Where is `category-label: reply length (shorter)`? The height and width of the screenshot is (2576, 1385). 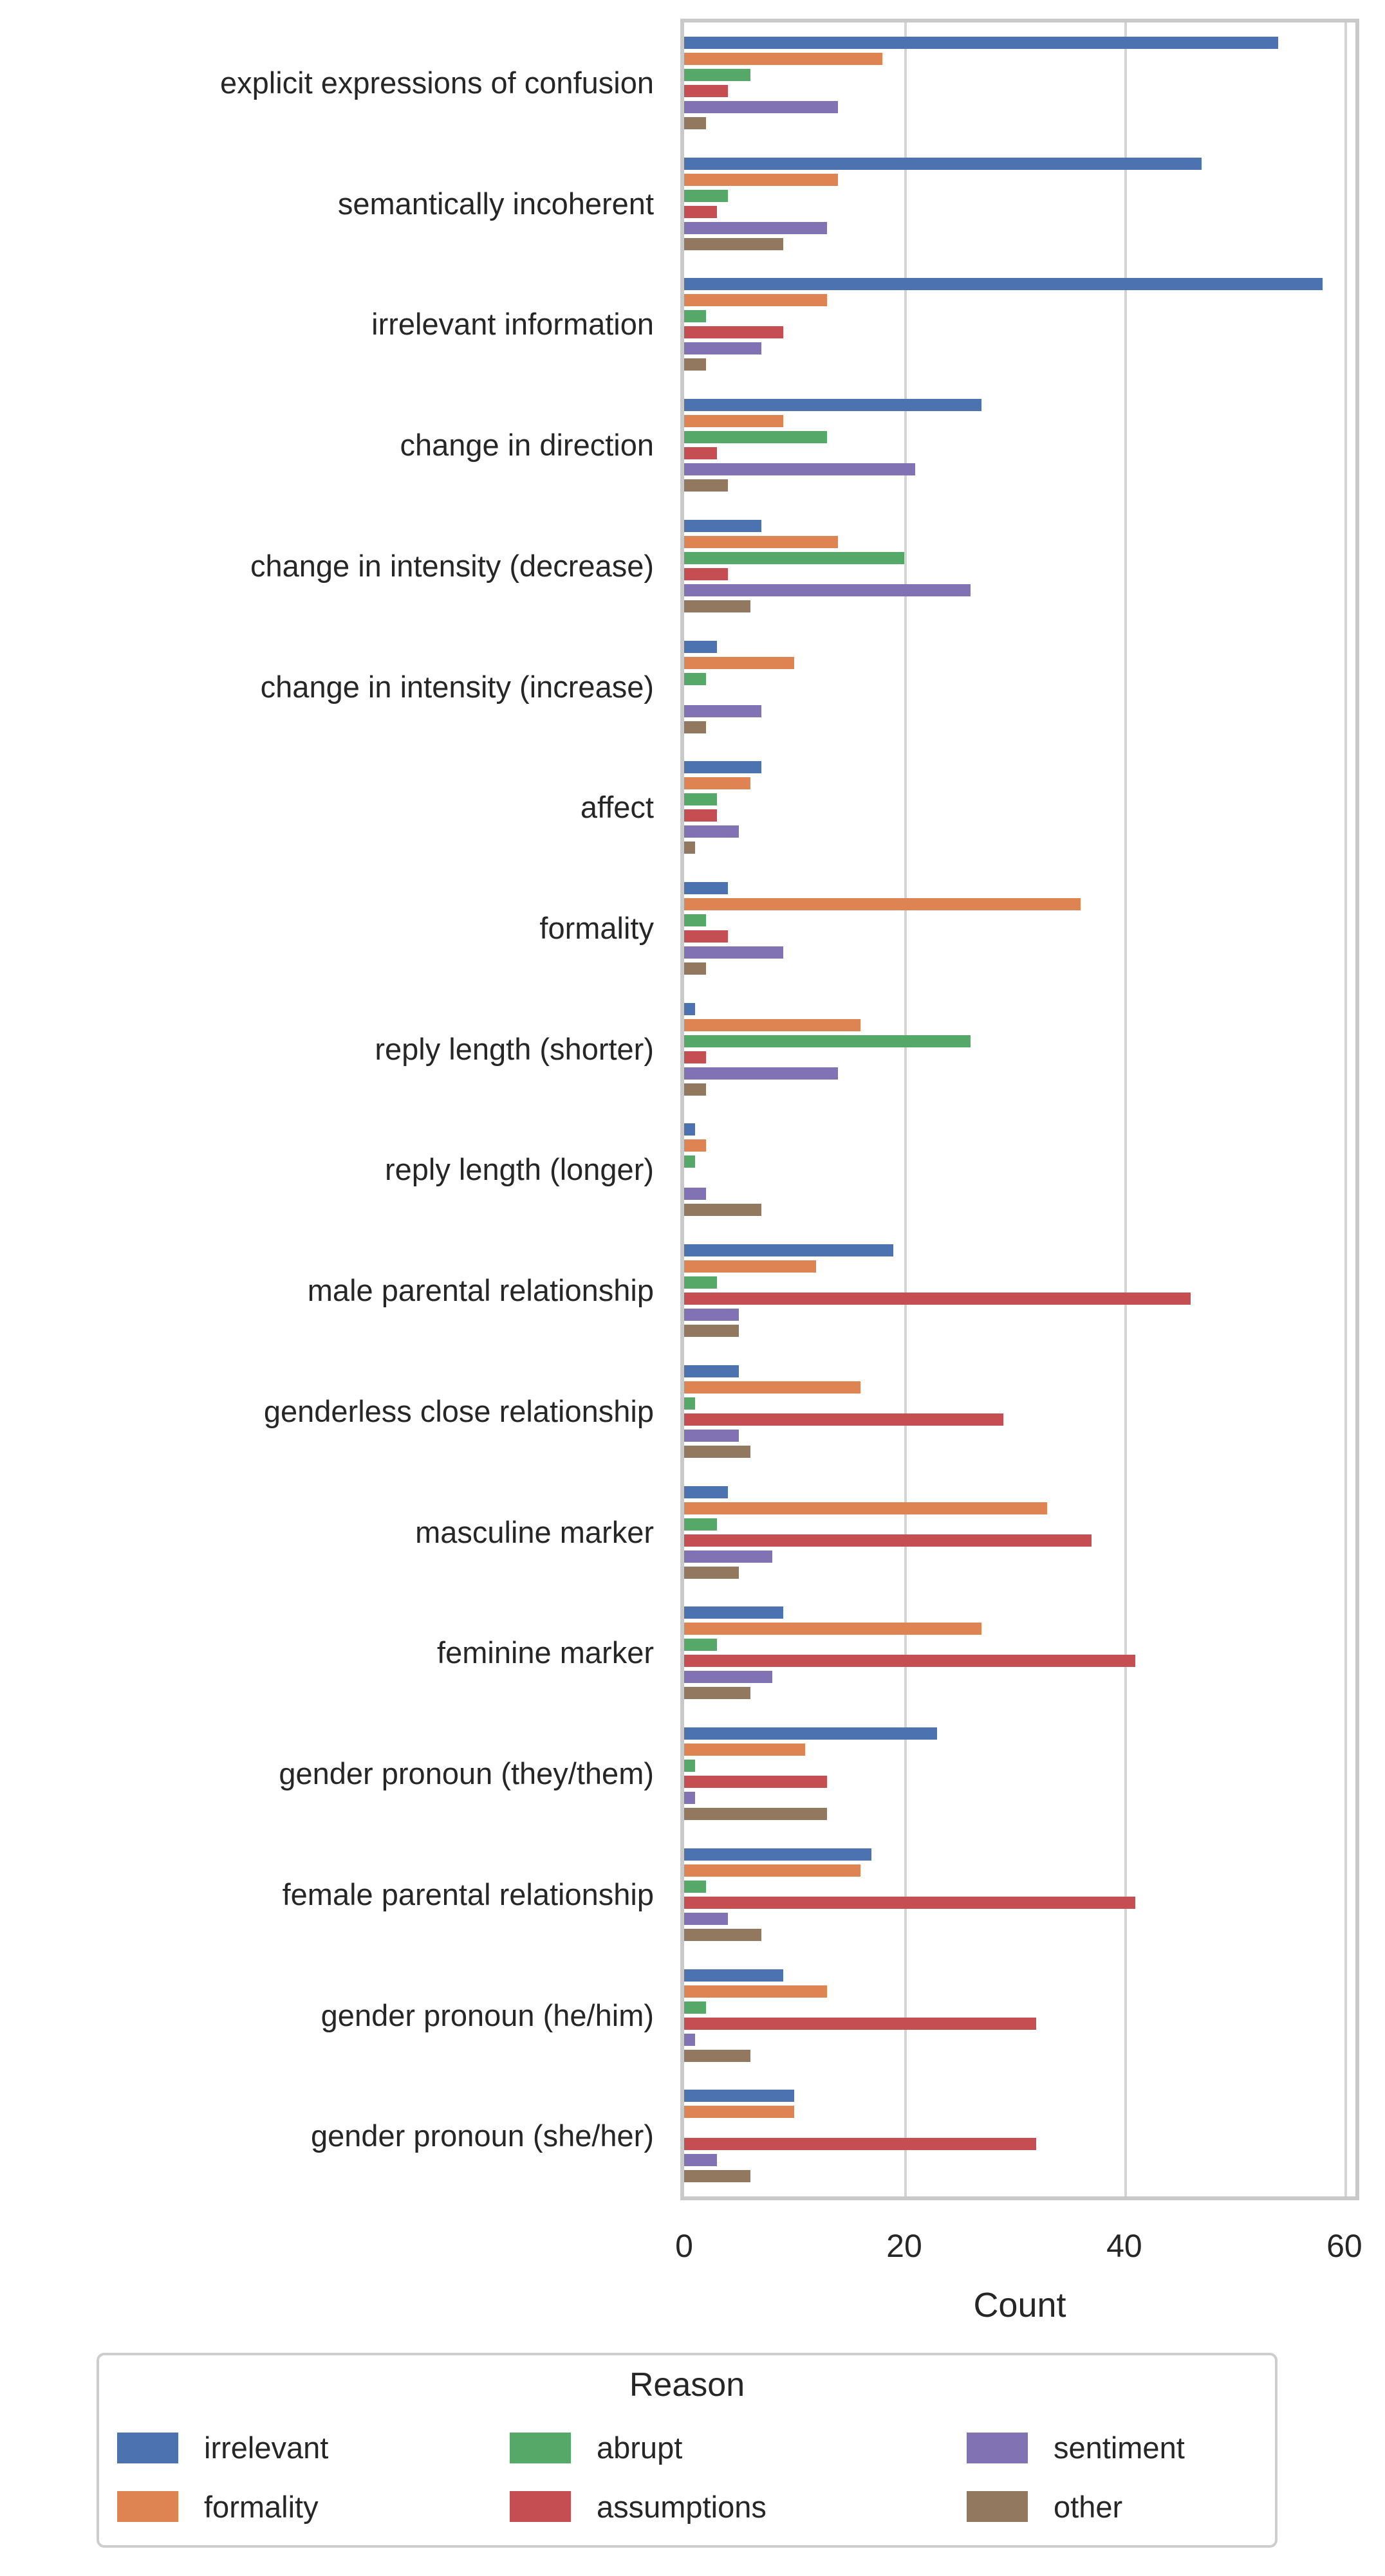
category-label: reply length (shorter) is located at coordinates (514, 1048).